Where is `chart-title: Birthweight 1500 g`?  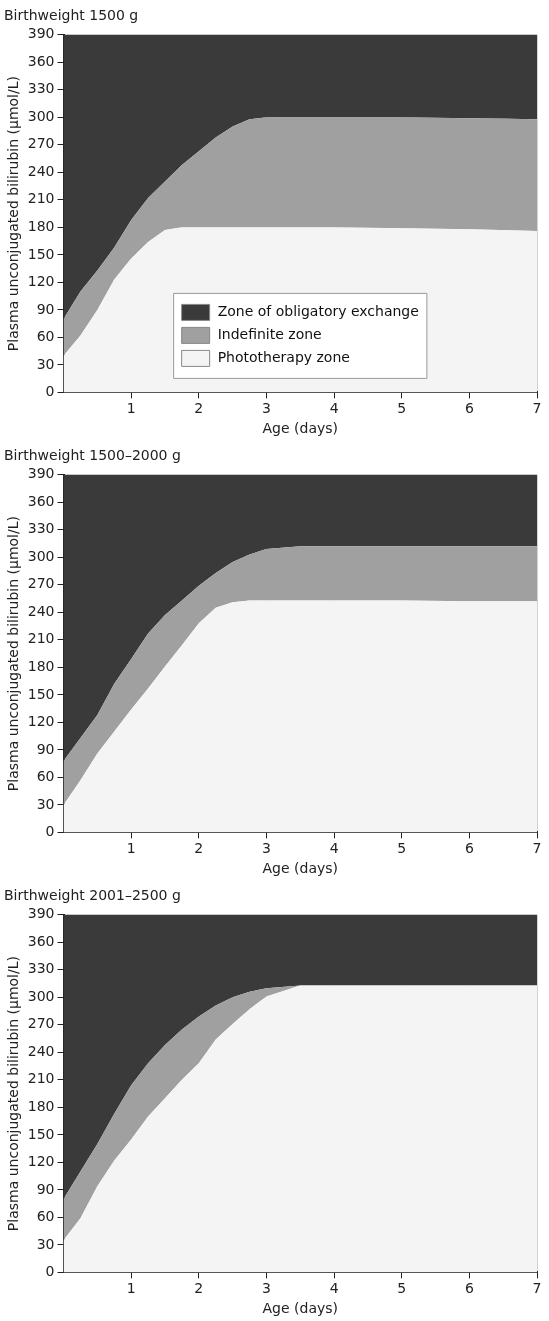
chart-title: Birthweight 1500 g is located at coordinates (71, 15).